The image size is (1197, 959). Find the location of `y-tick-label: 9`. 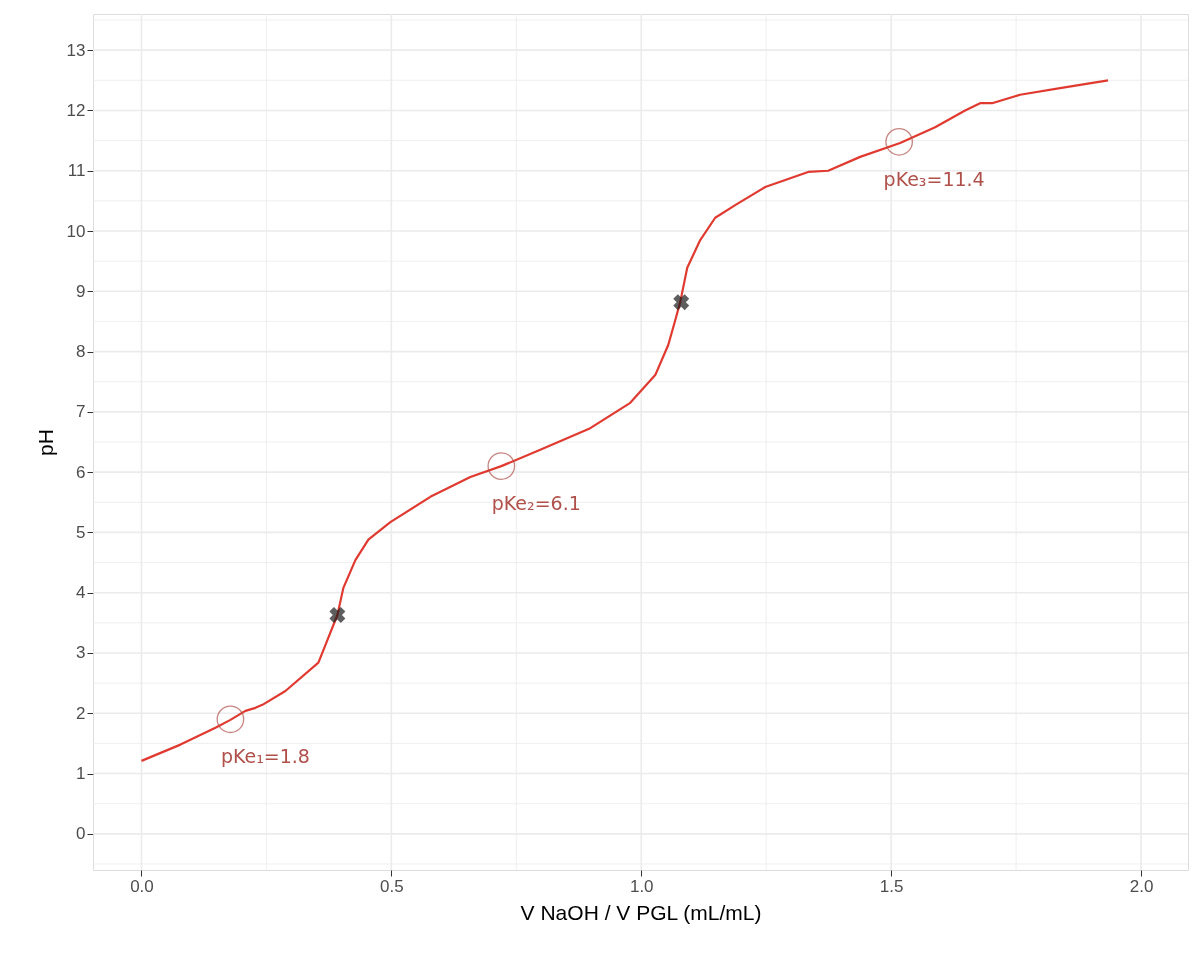

y-tick-label: 9 is located at coordinates (81, 291).